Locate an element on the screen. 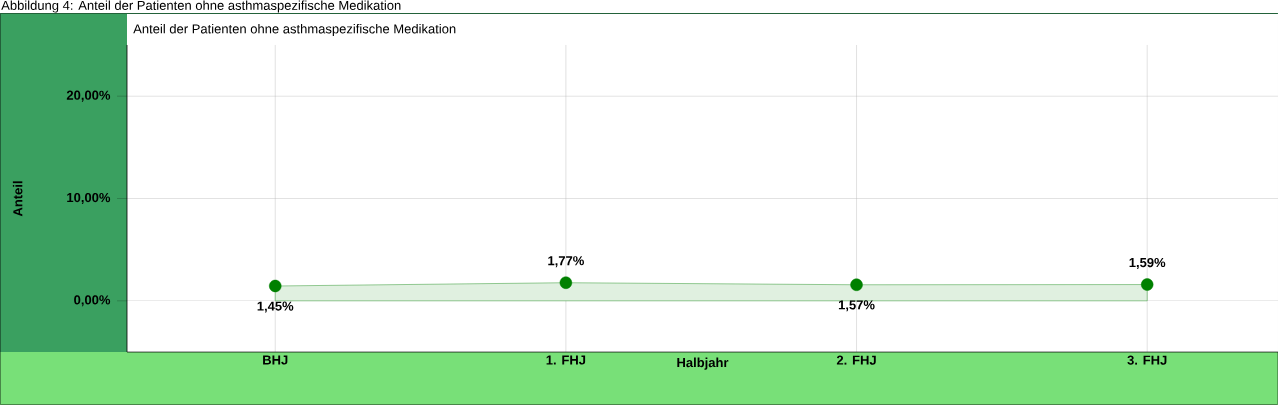 Image resolution: width=1278 pixels, height=405 pixels. data-label: 1,77% is located at coordinates (566, 262).